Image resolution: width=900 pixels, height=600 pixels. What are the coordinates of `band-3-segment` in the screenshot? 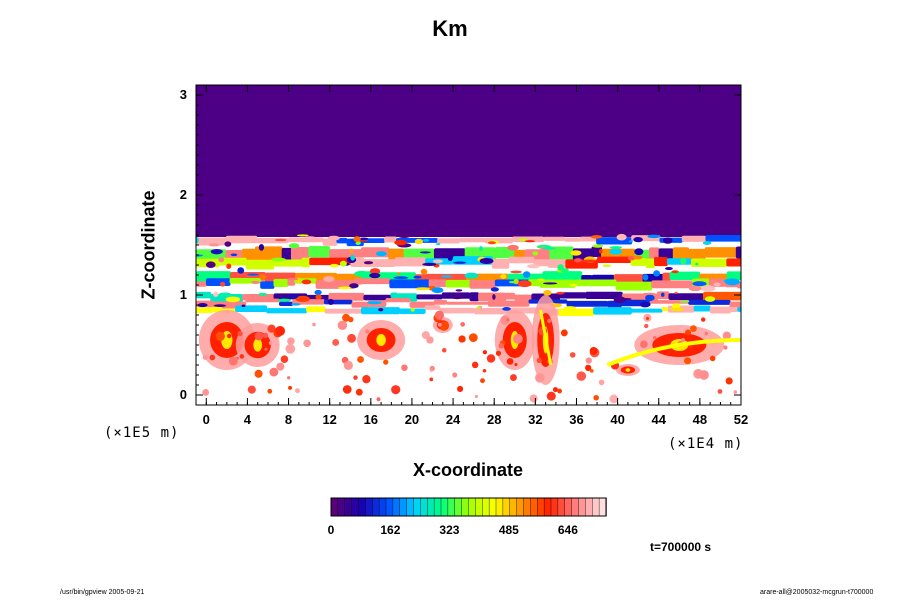 It's located at (685, 275).